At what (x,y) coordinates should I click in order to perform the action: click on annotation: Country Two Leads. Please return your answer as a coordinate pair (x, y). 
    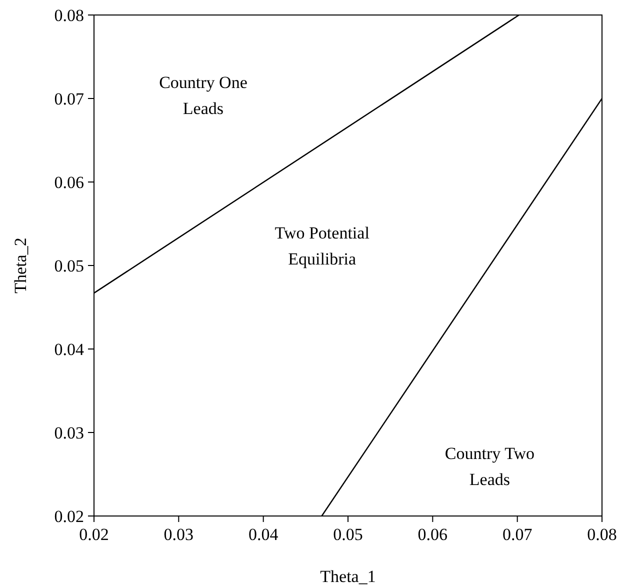
    Looking at the image, I should click on (489, 466).